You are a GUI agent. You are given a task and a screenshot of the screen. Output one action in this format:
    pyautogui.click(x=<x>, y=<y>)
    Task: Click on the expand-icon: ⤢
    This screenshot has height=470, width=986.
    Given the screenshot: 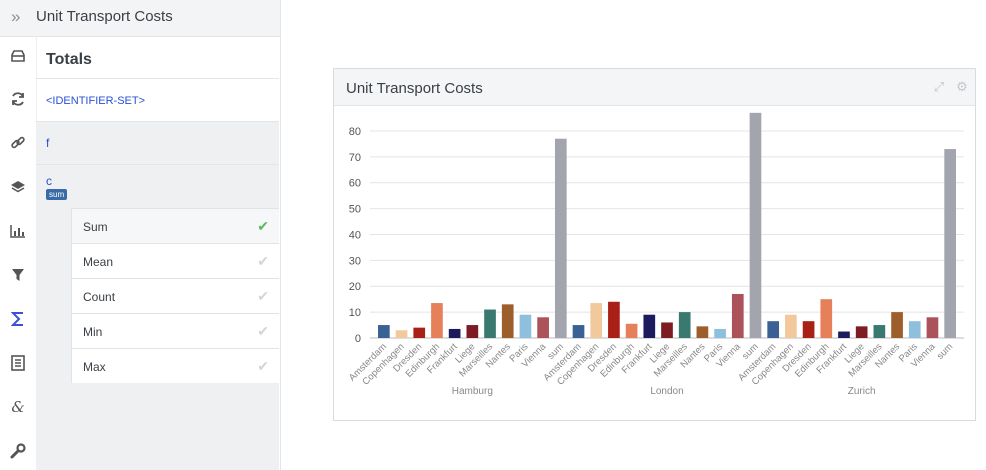 What is the action you would take?
    pyautogui.click(x=939, y=86)
    